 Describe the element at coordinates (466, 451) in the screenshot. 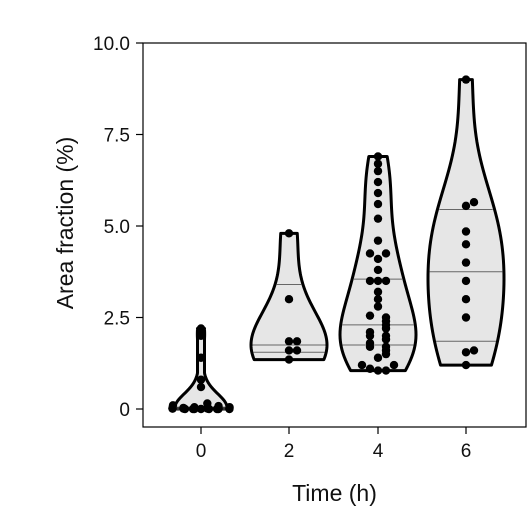

I see `x-tick-label: 6` at that location.